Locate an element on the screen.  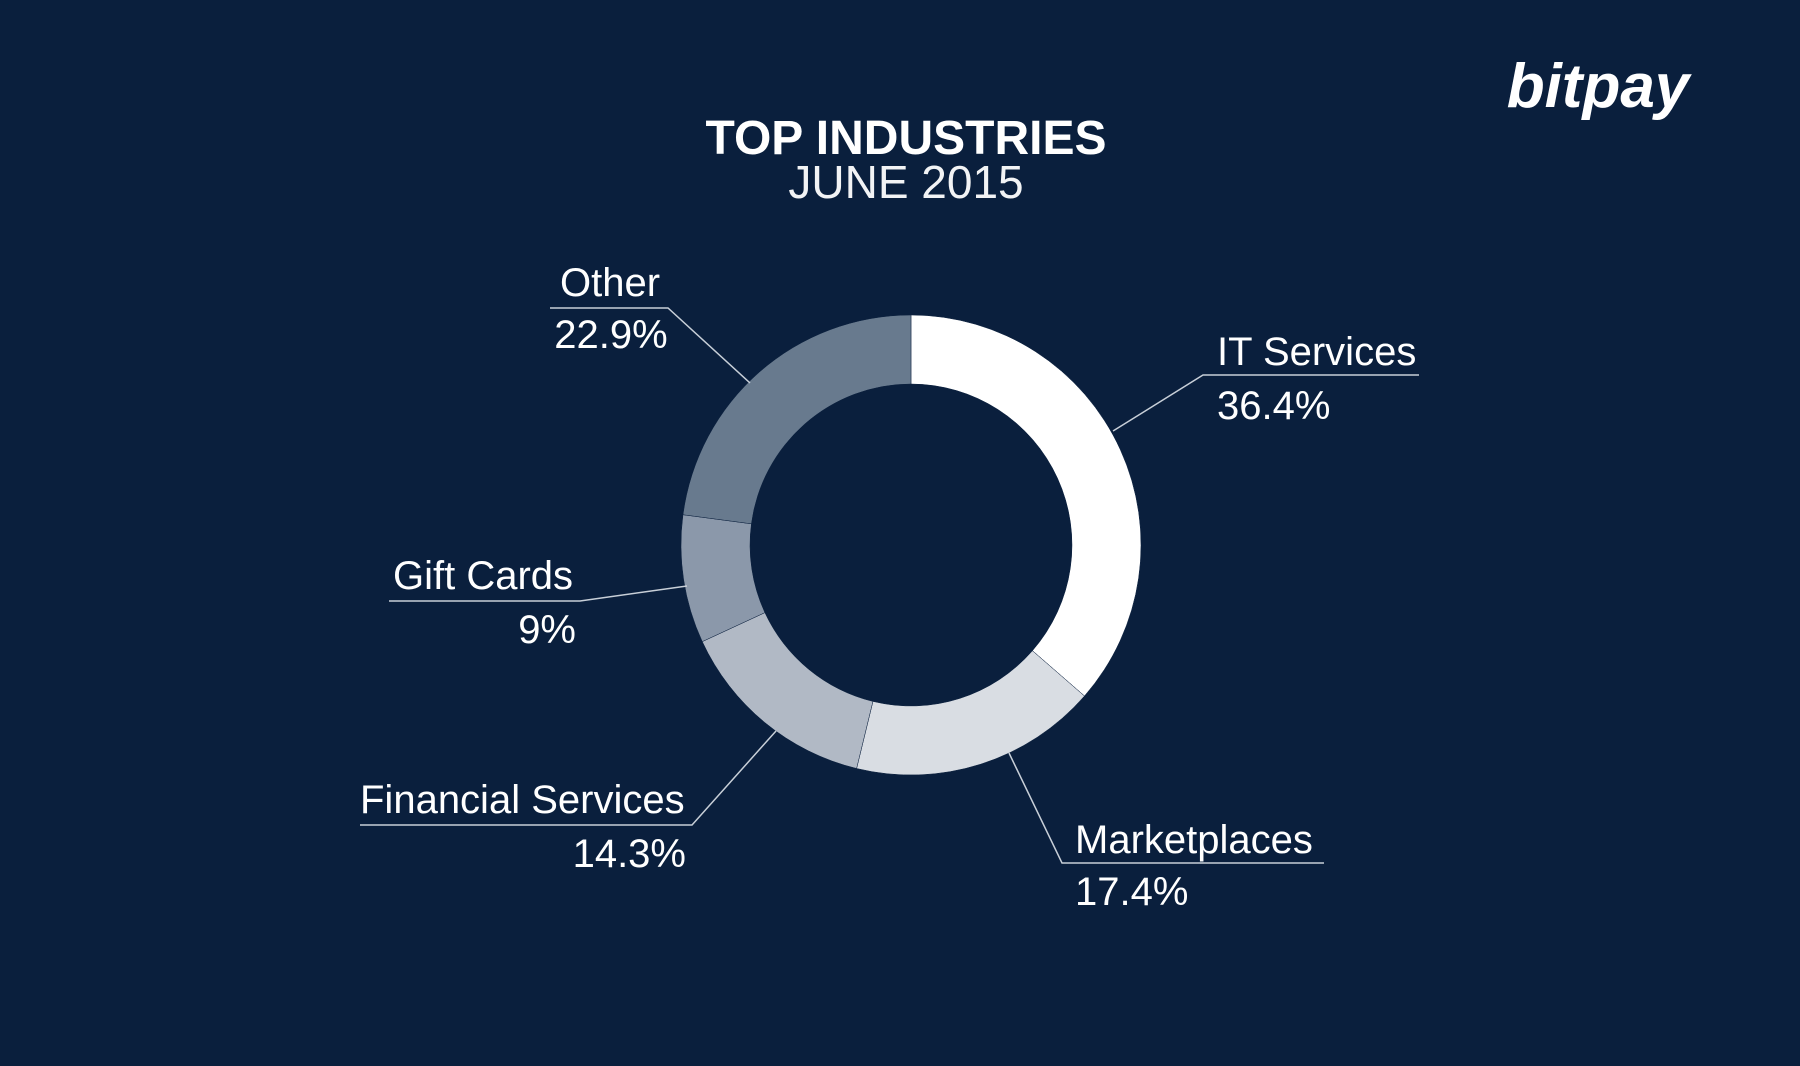
value-gift-cards: 9% is located at coordinates (547, 630).